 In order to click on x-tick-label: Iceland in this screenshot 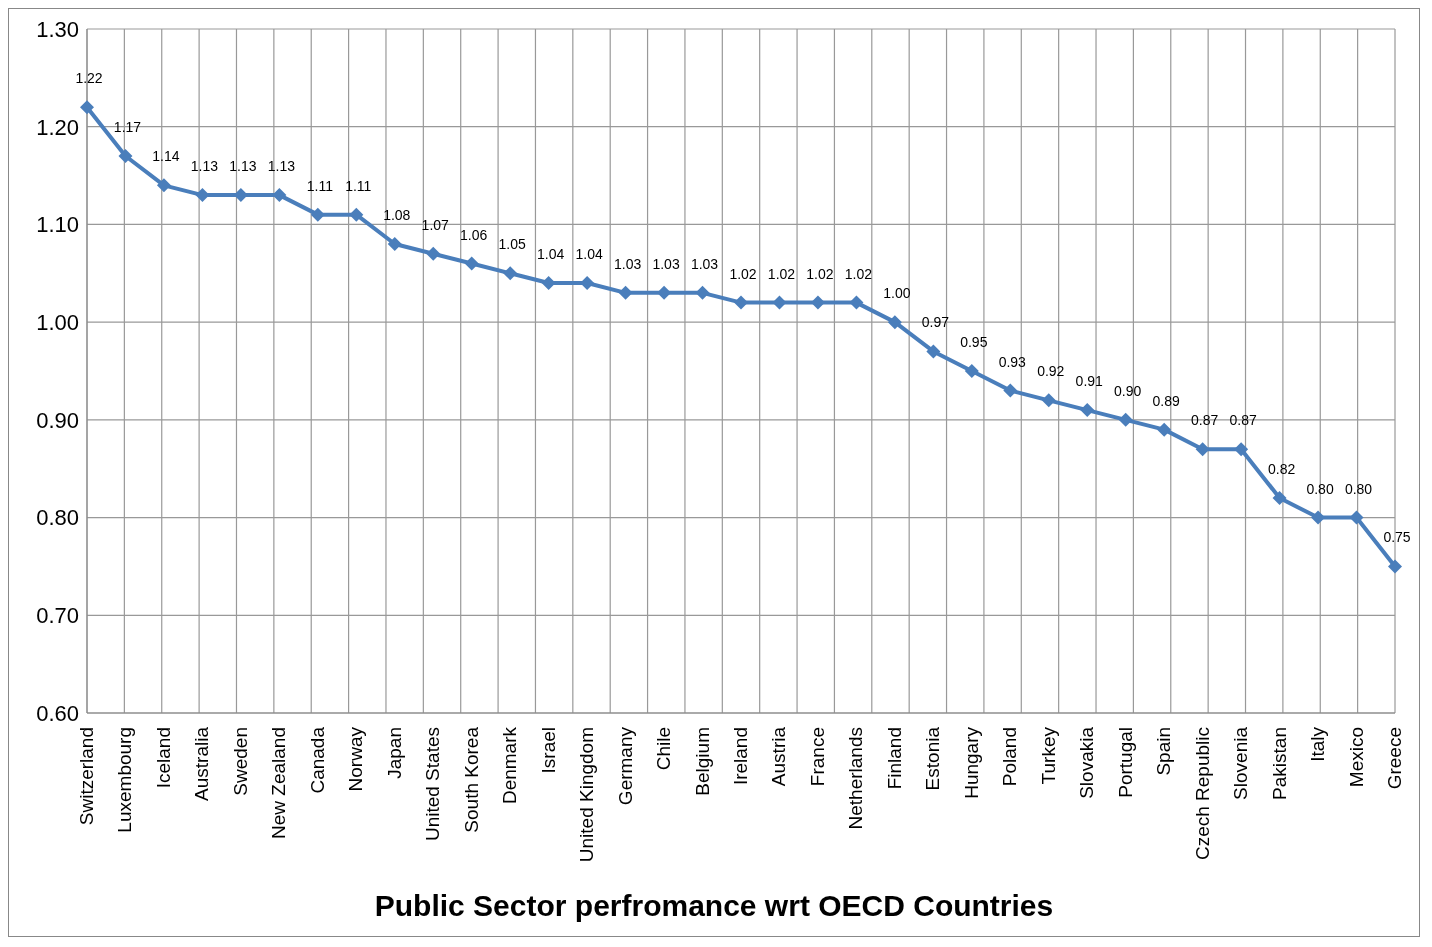, I will do `click(163, 758)`.